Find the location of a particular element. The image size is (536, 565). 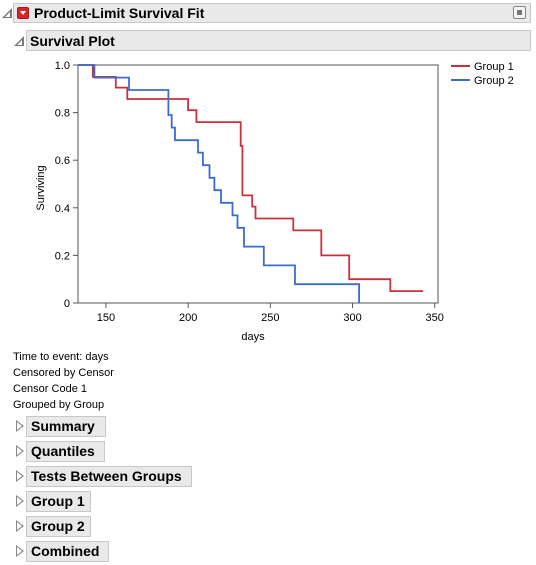

outline-disclosure-icon is located at coordinates (7, 13).